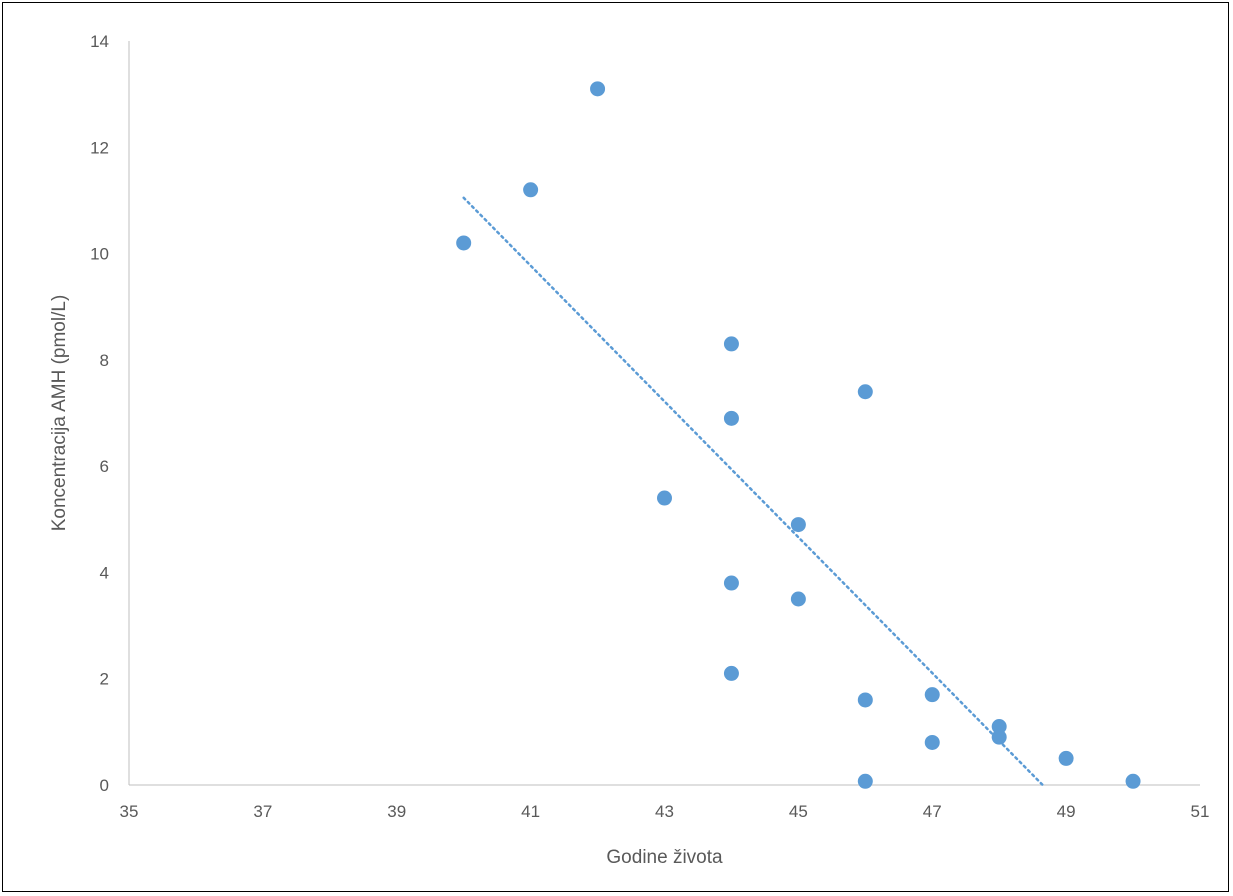  I want to click on y-tick-label: 0, so click(104, 785).